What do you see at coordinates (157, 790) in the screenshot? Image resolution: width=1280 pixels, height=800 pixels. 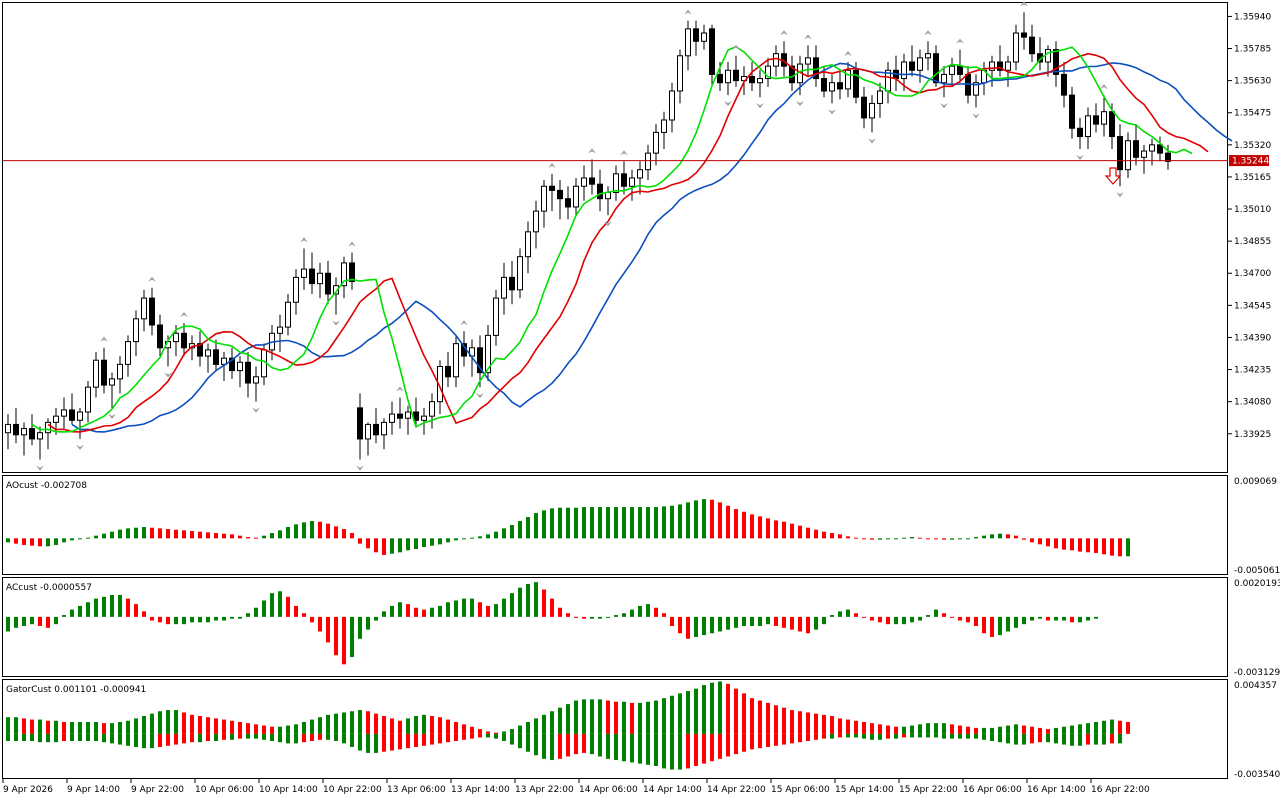 I see `time-tick-label: 9 Apr 22:00` at bounding box center [157, 790].